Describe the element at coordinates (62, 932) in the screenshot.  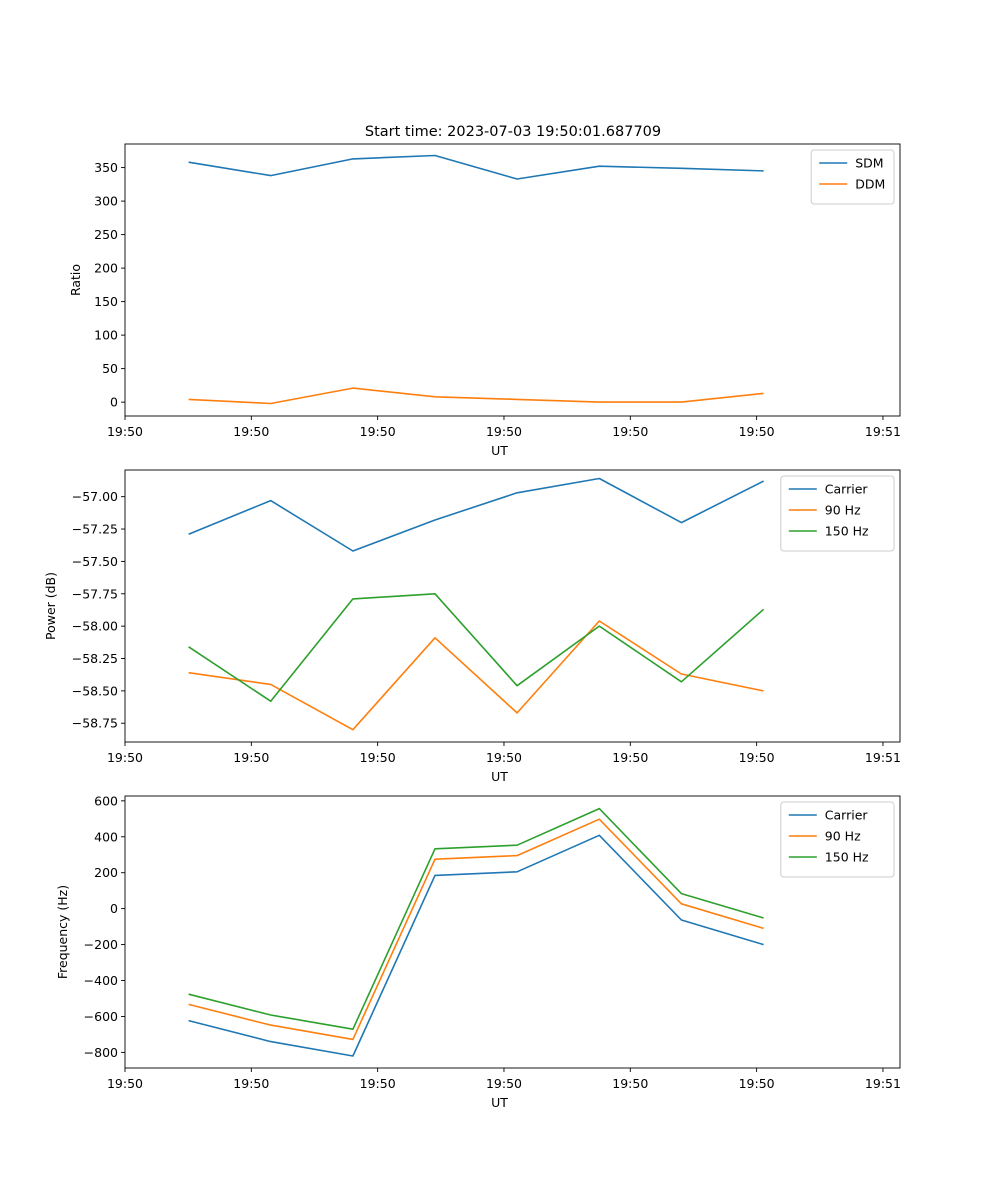
I see `y-axis-label: Frequency (Hz)` at that location.